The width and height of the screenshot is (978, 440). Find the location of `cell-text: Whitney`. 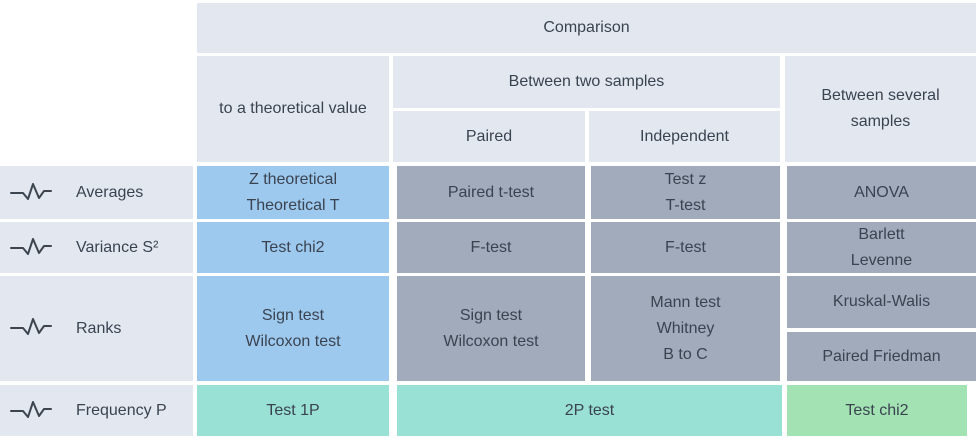

cell-text: Whitney is located at coordinates (685, 328).